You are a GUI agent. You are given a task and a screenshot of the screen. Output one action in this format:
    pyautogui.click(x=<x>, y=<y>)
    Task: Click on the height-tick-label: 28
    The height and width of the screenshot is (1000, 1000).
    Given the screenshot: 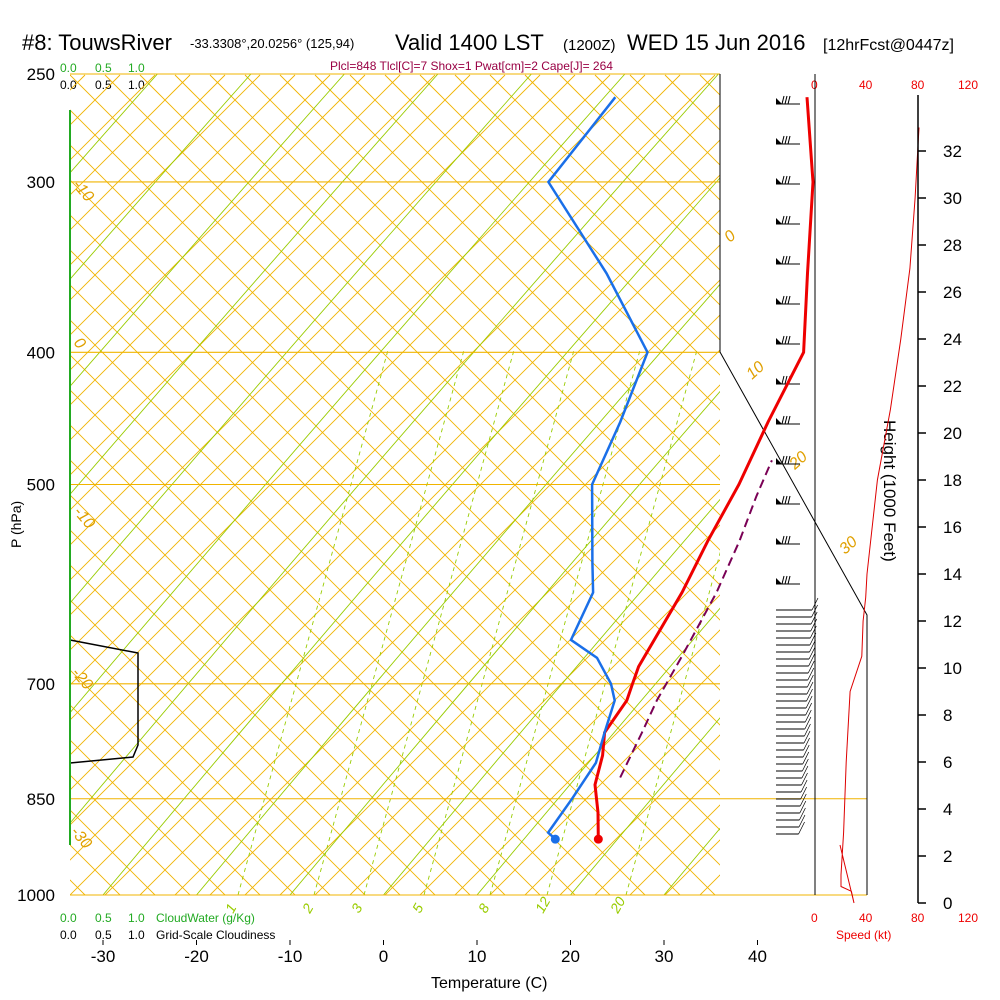 What is the action you would take?
    pyautogui.click(x=952, y=245)
    